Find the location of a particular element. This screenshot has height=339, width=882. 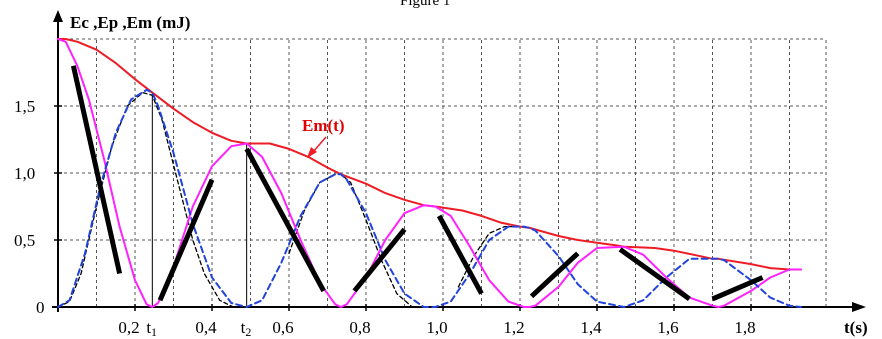

time-marker-subscript: 2 is located at coordinates (248, 332).